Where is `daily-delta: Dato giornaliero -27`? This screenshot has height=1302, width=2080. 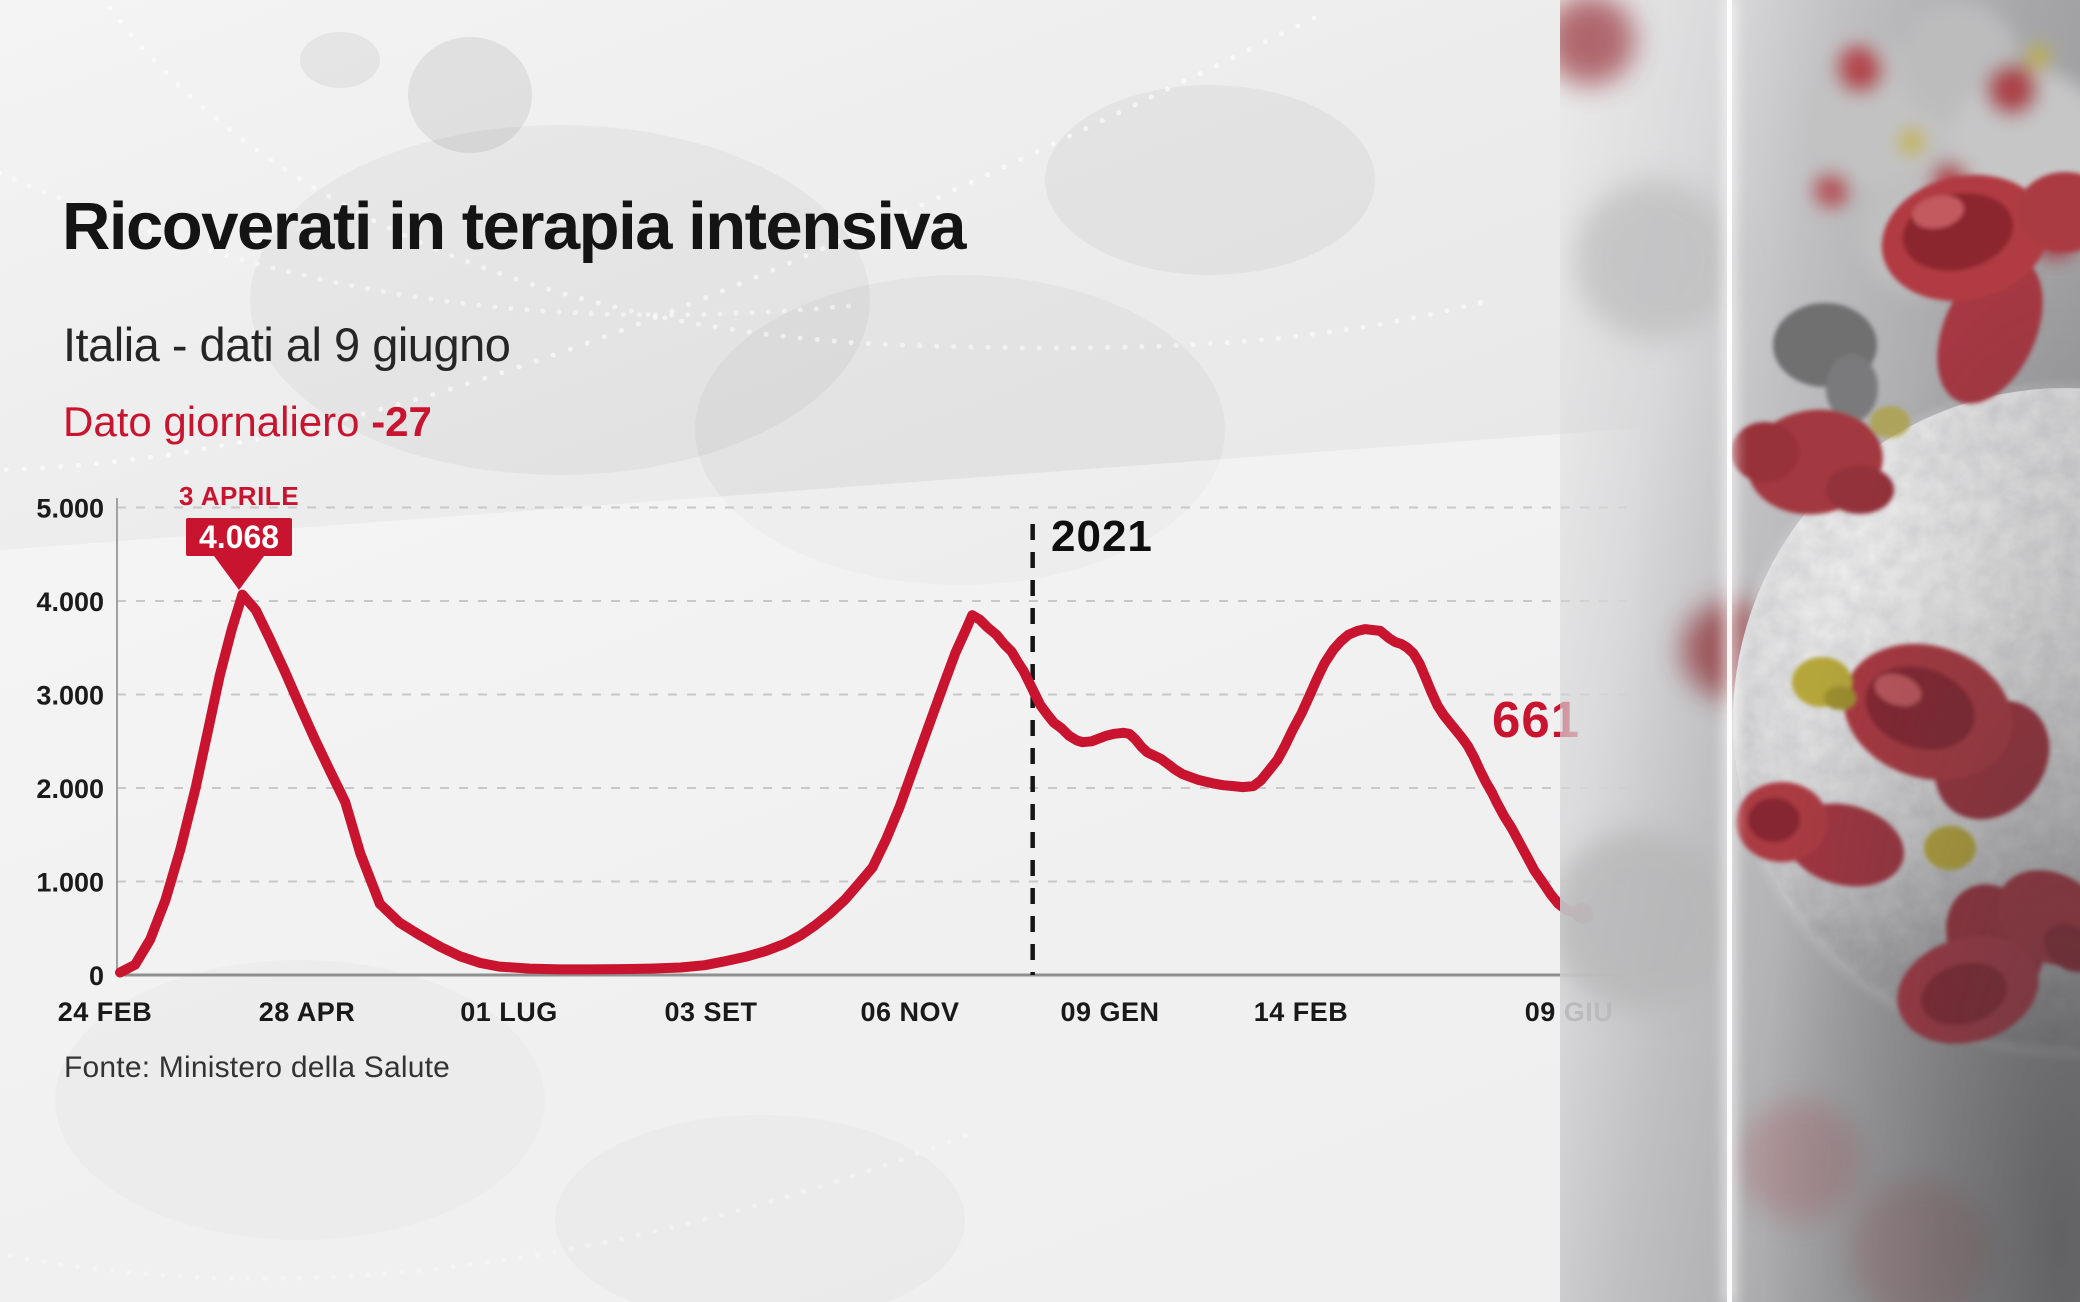 daily-delta: Dato giornaliero -27 is located at coordinates (247, 422).